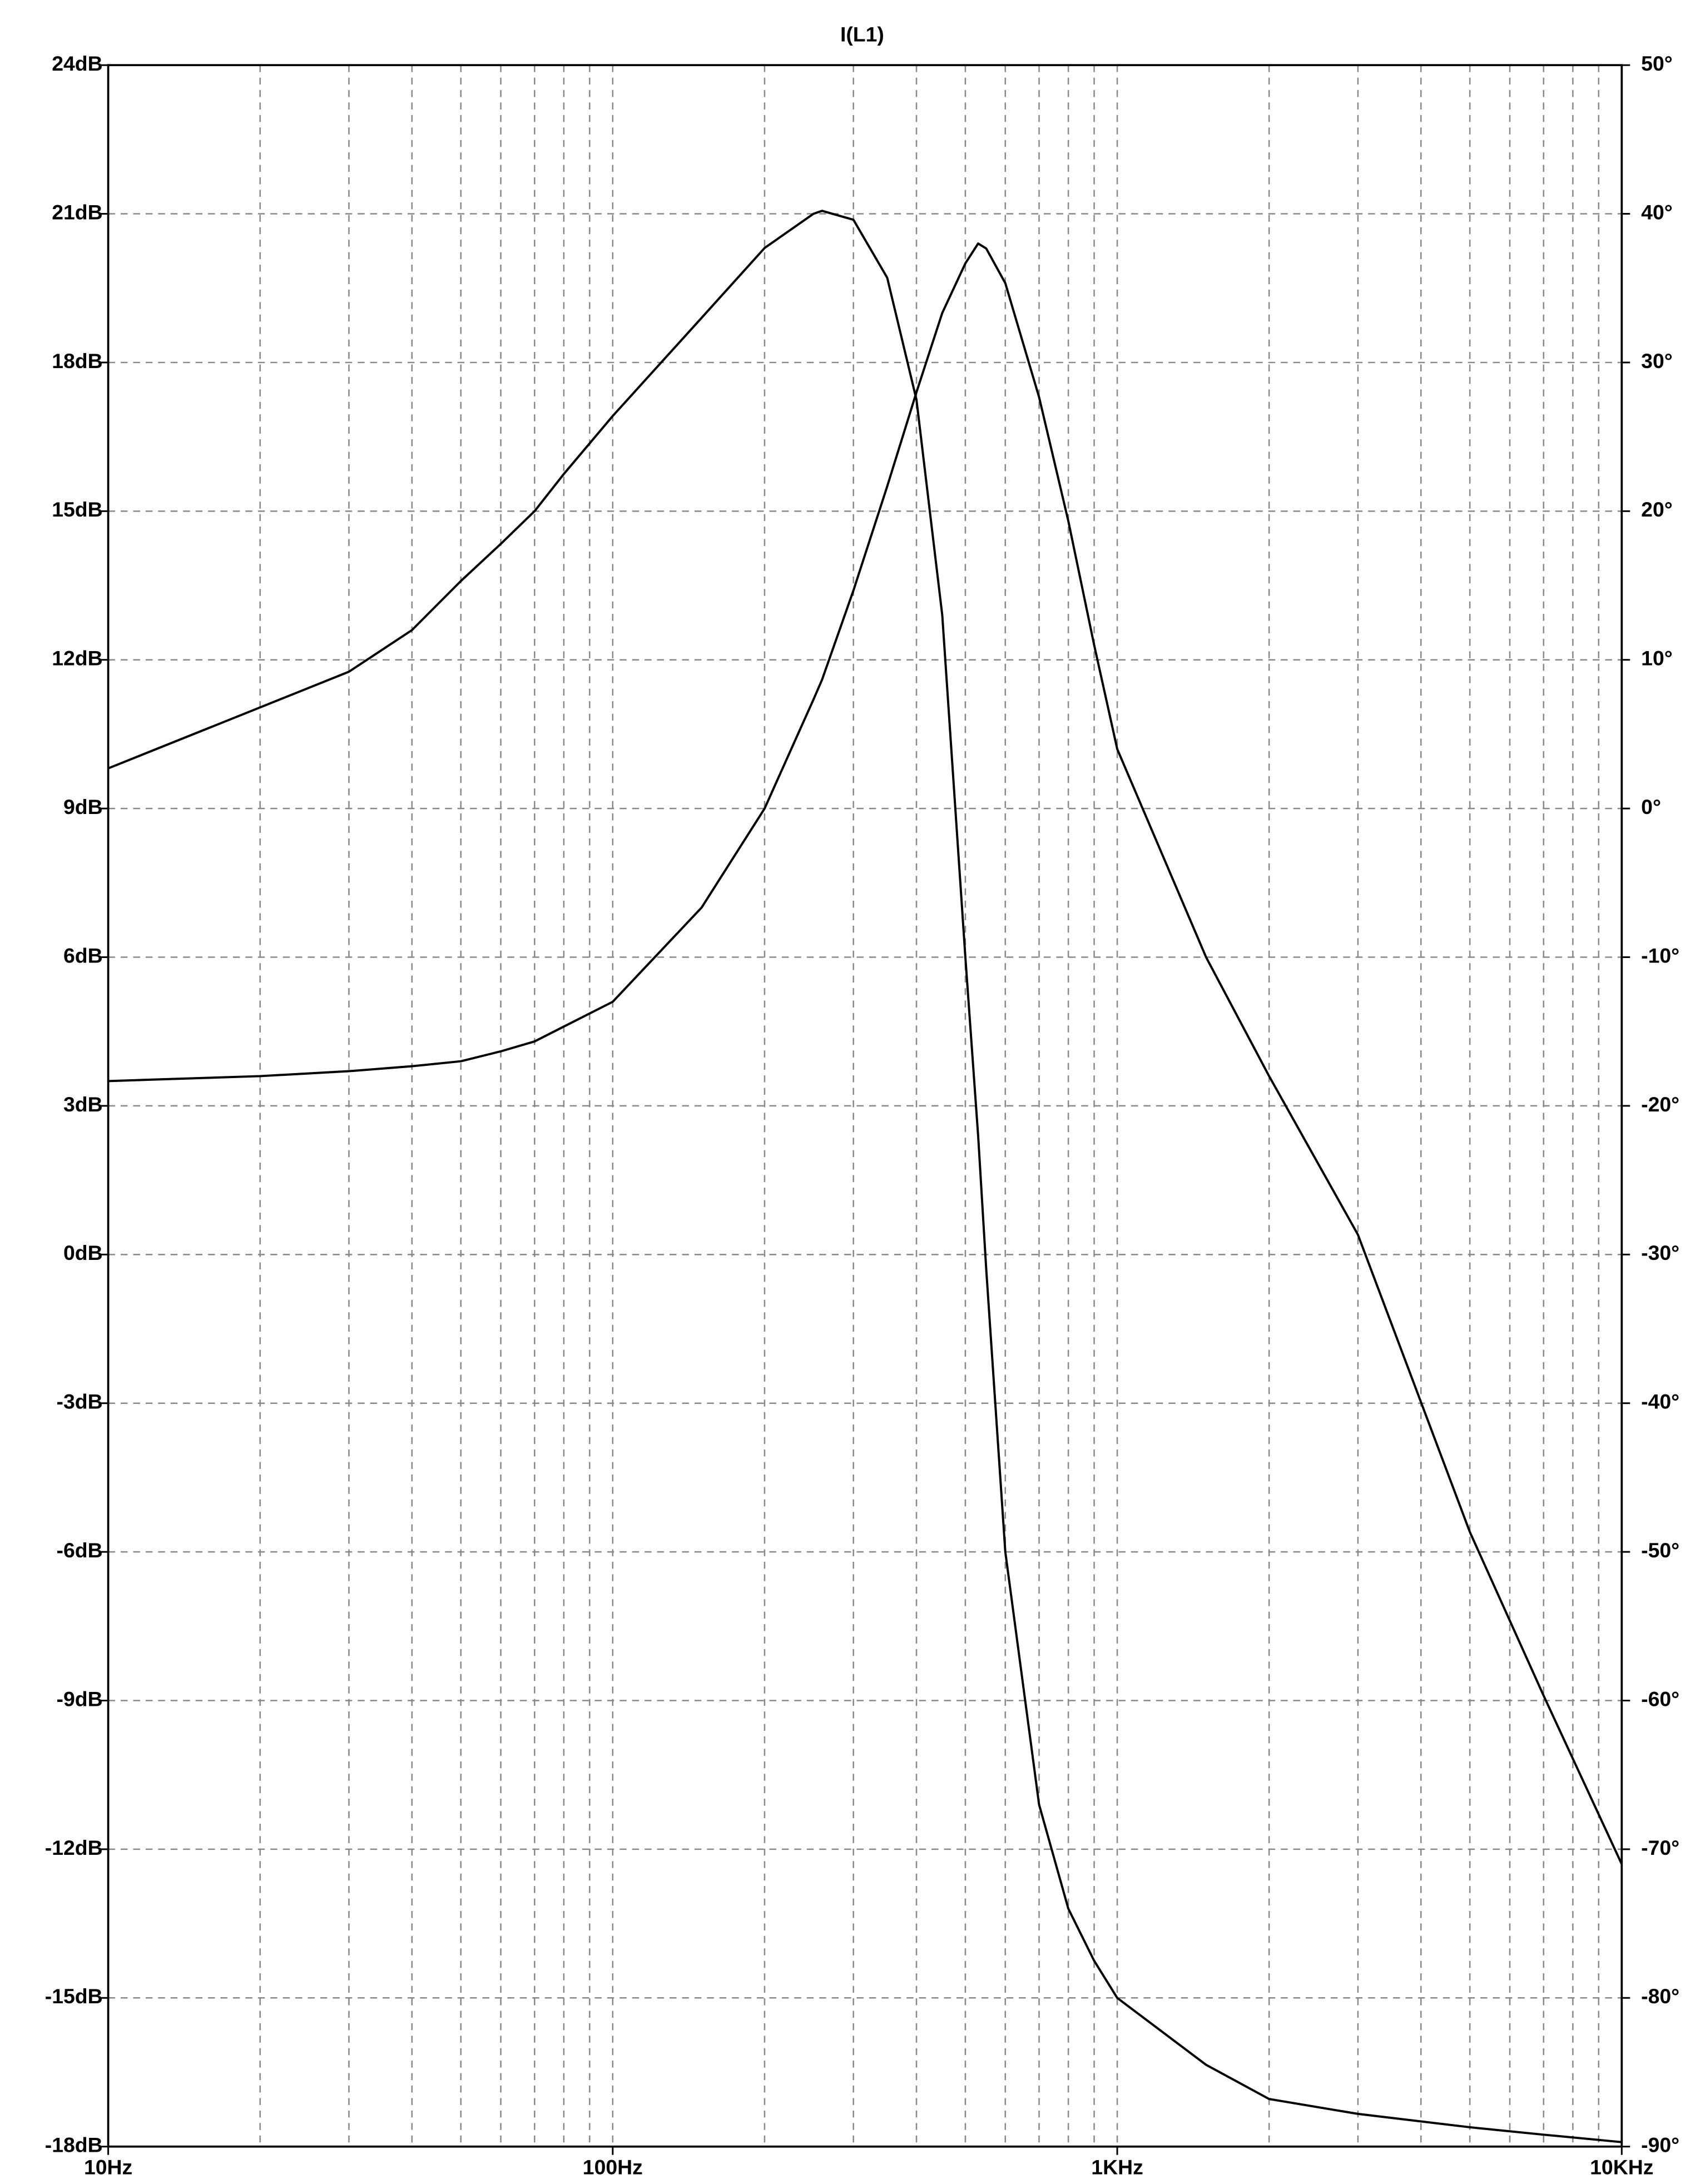 Image resolution: width=1705 pixels, height=2184 pixels. I want to click on y2-tick-label: -40°, so click(1660, 1401).